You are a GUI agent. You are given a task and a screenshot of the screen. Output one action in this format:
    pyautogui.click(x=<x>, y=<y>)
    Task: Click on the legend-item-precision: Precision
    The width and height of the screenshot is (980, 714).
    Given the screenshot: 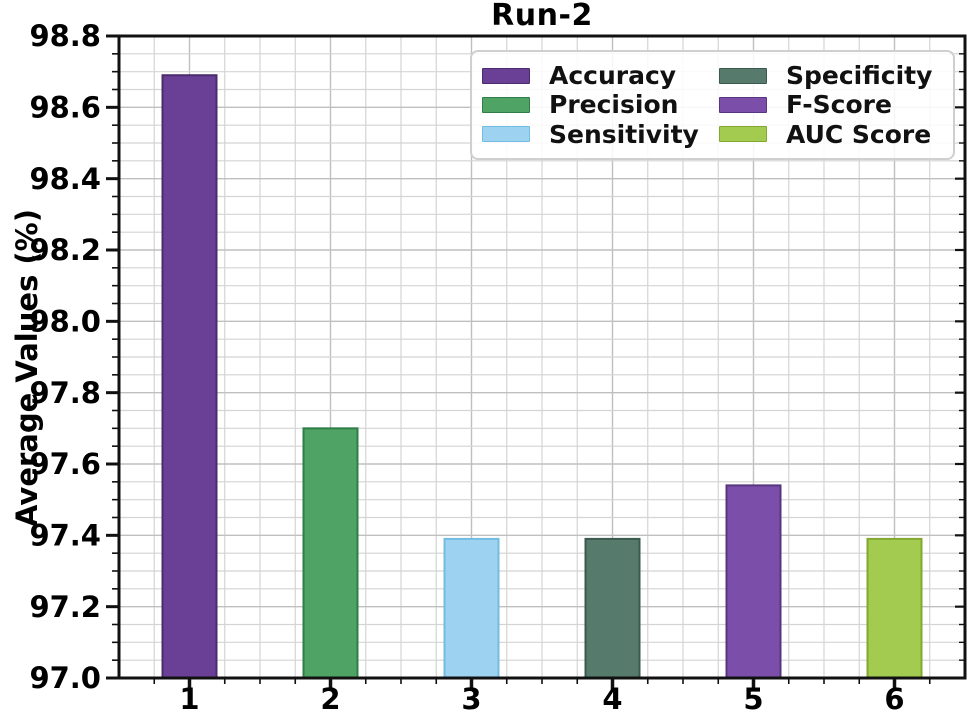 What is the action you would take?
    pyautogui.click(x=597, y=104)
    